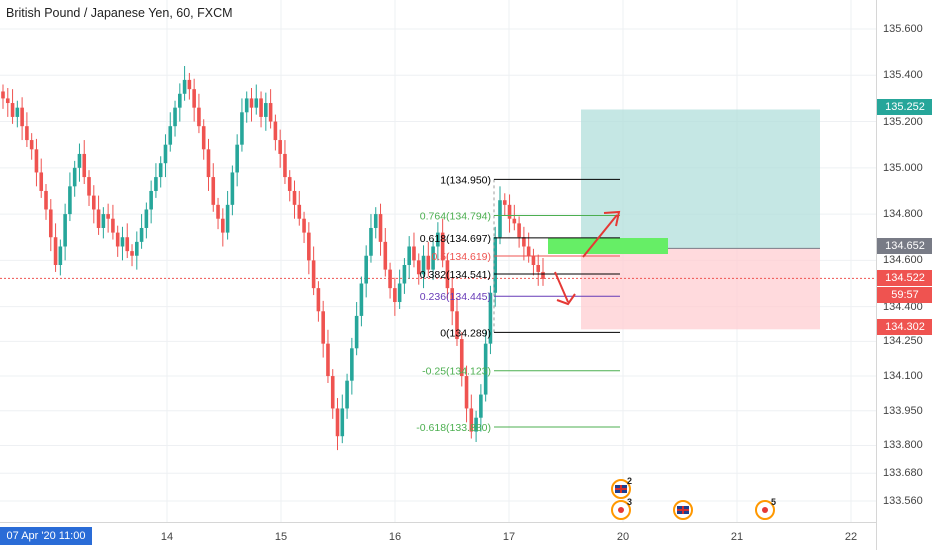  Describe the element at coordinates (904, 107) in the screenshot. I see `price-tag: 135.252` at that location.